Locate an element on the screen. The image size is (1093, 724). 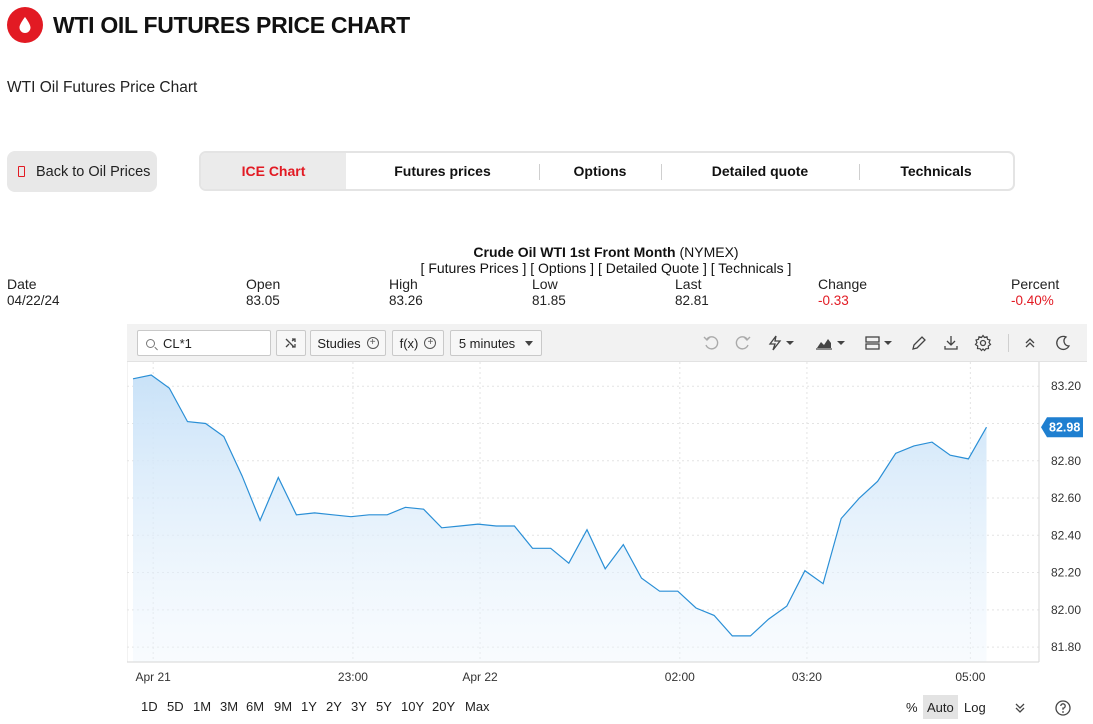
y-tick-label: 82.00 is located at coordinates (1066, 610).